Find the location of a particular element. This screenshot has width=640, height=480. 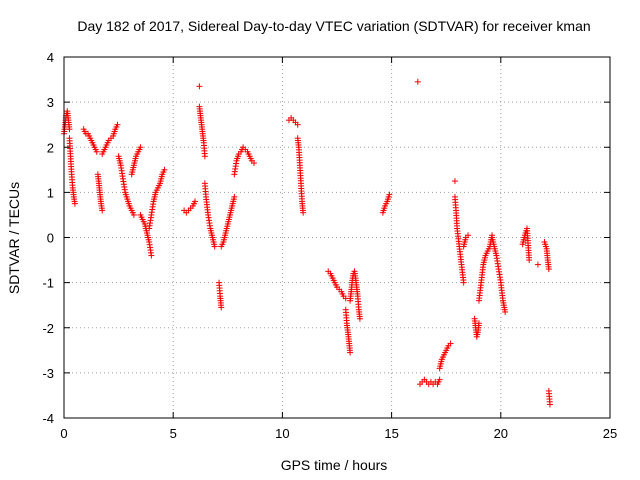

y-tick-label: 4 is located at coordinates (50, 57).